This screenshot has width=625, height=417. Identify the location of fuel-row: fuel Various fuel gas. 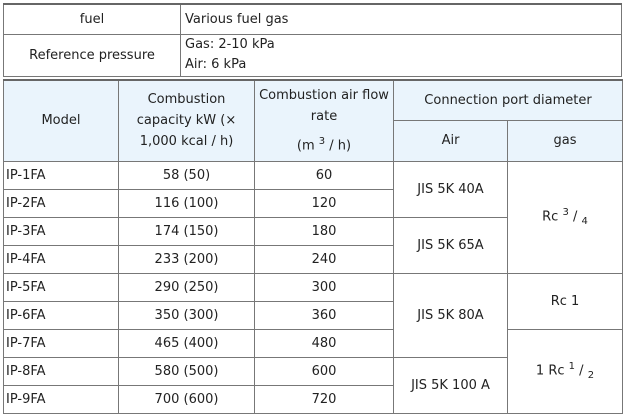
(312, 19).